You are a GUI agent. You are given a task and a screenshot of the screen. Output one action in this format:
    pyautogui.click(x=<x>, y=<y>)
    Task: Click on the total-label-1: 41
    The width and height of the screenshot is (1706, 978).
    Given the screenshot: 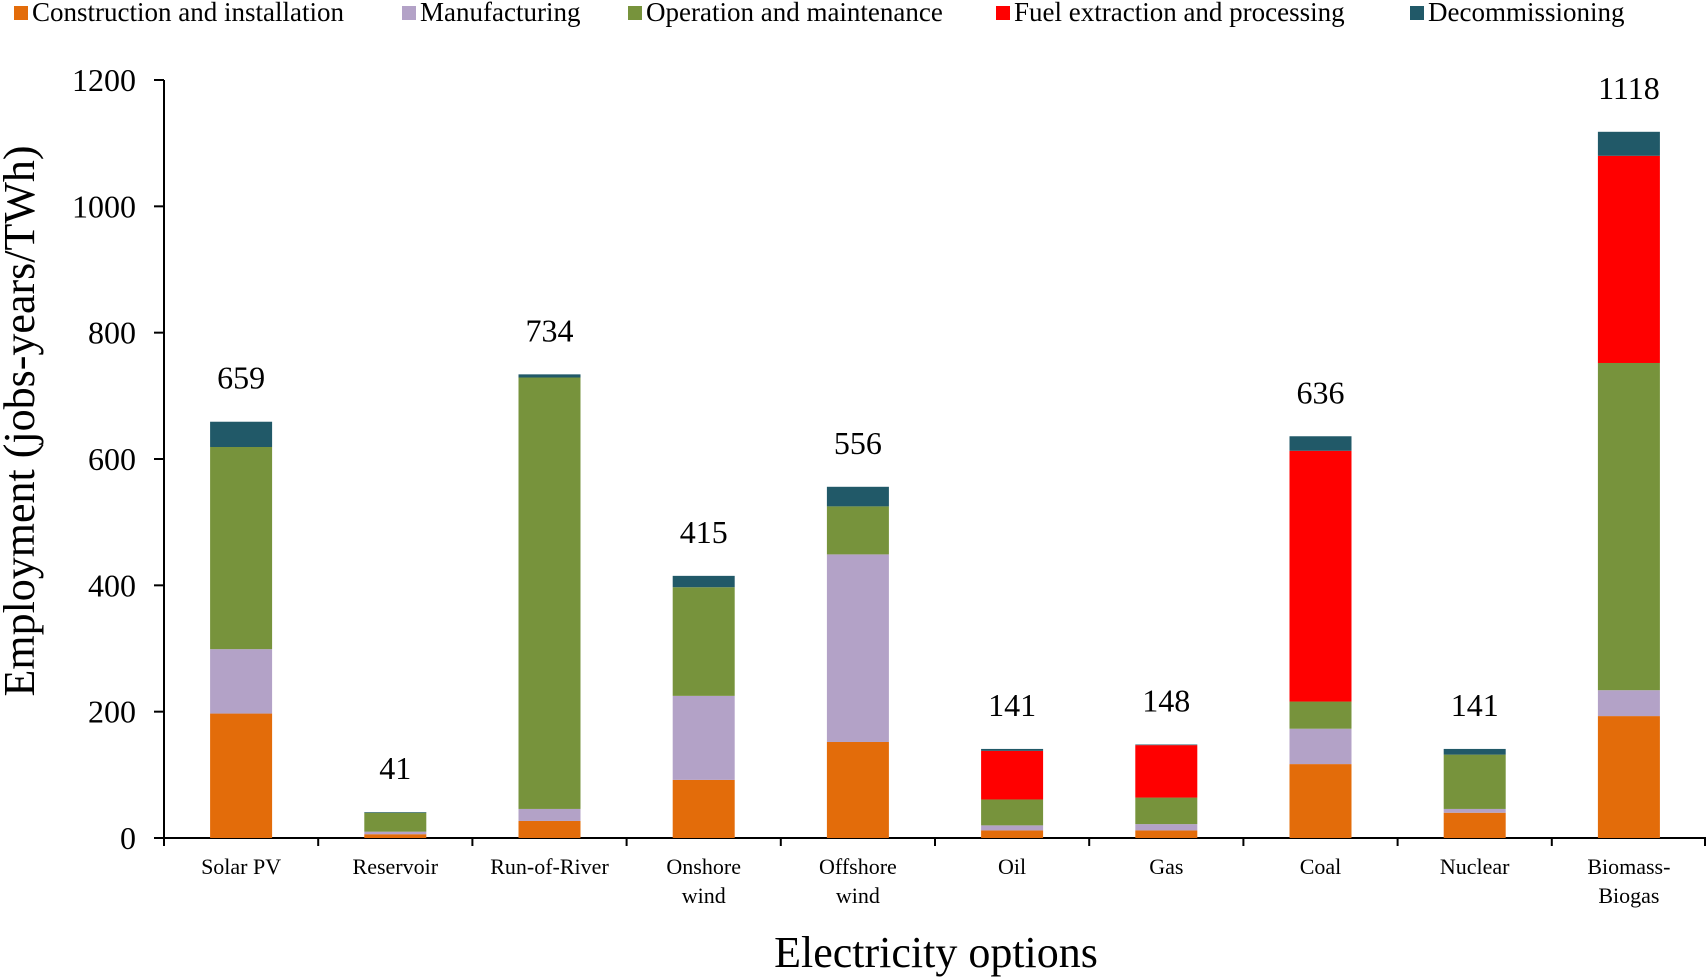 What is the action you would take?
    pyautogui.click(x=395, y=768)
    